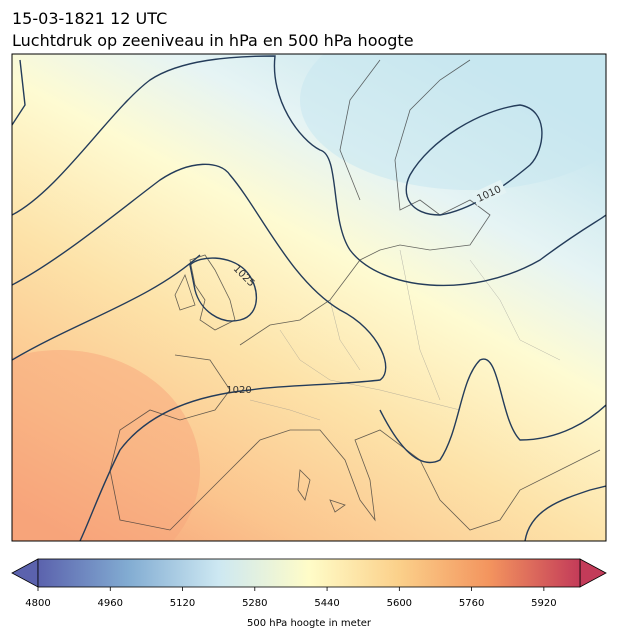 This screenshot has height=639, width=618. I want to click on colorbar-tick-label: 4960, so click(110, 603).